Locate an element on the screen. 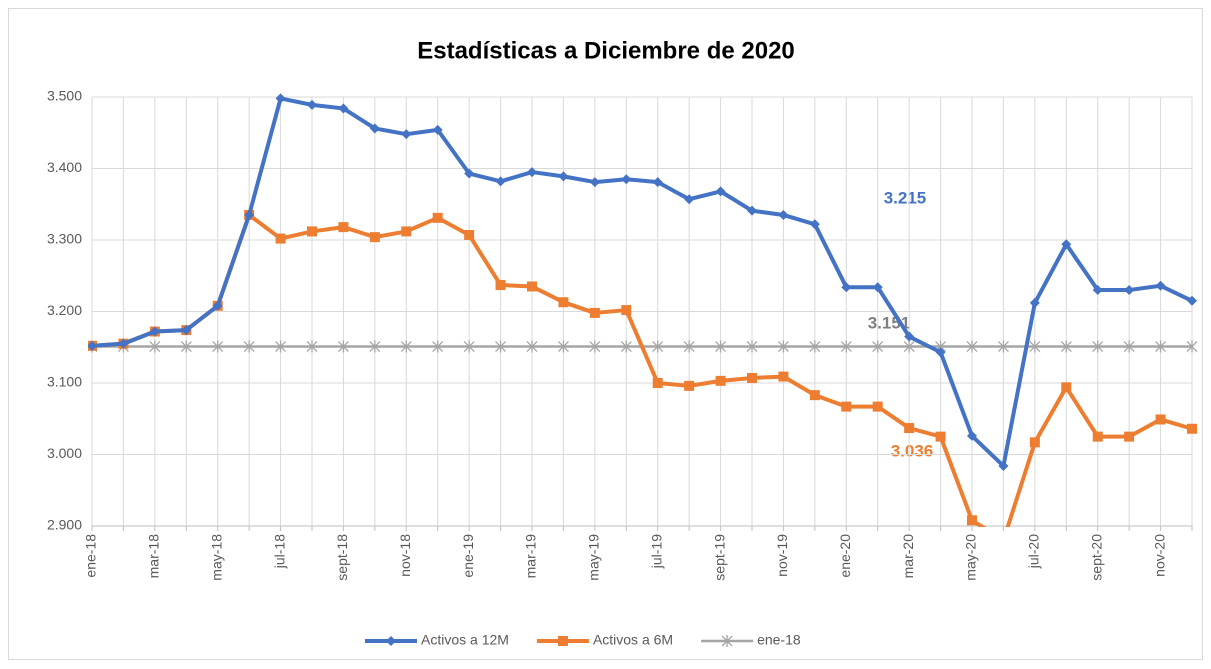 The image size is (1211, 669). x-tick-label: nov-18 is located at coordinates (405, 555).